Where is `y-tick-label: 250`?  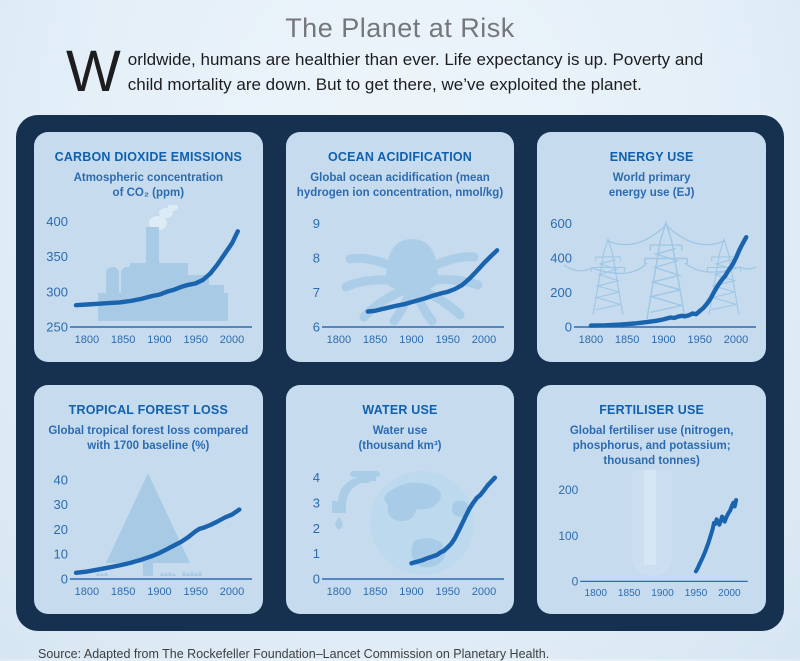
y-tick-label: 250 is located at coordinates (58, 326).